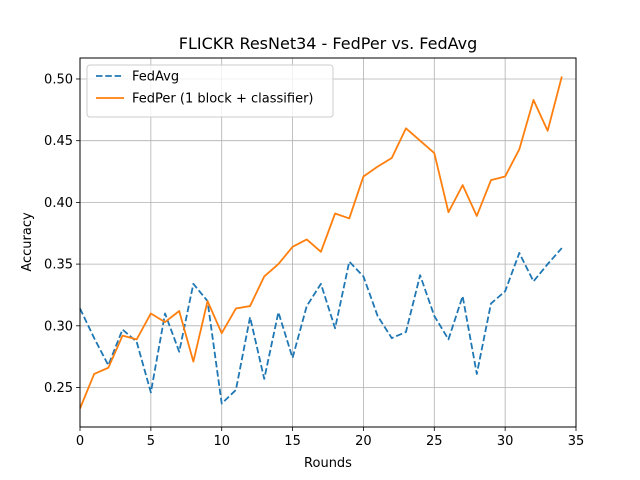  What do you see at coordinates (328, 463) in the screenshot?
I see `x-axis-label: Rounds` at bounding box center [328, 463].